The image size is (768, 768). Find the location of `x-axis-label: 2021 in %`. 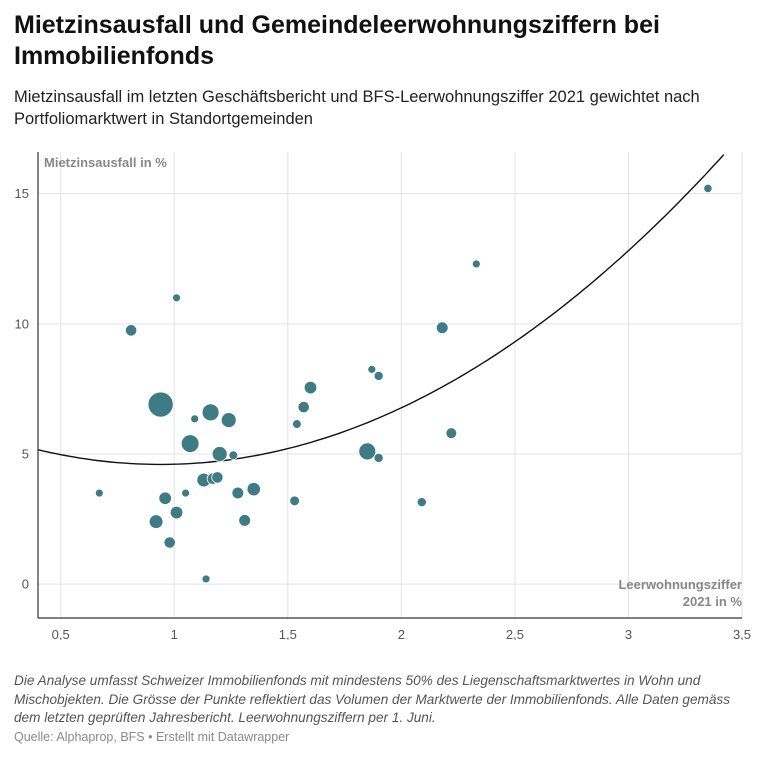

x-axis-label: 2021 in % is located at coordinates (713, 601).